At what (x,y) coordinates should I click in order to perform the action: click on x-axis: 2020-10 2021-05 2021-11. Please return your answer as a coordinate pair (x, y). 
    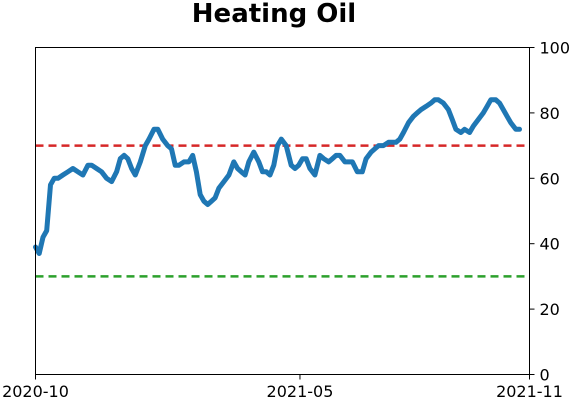
    Looking at the image, I should click on (282, 387).